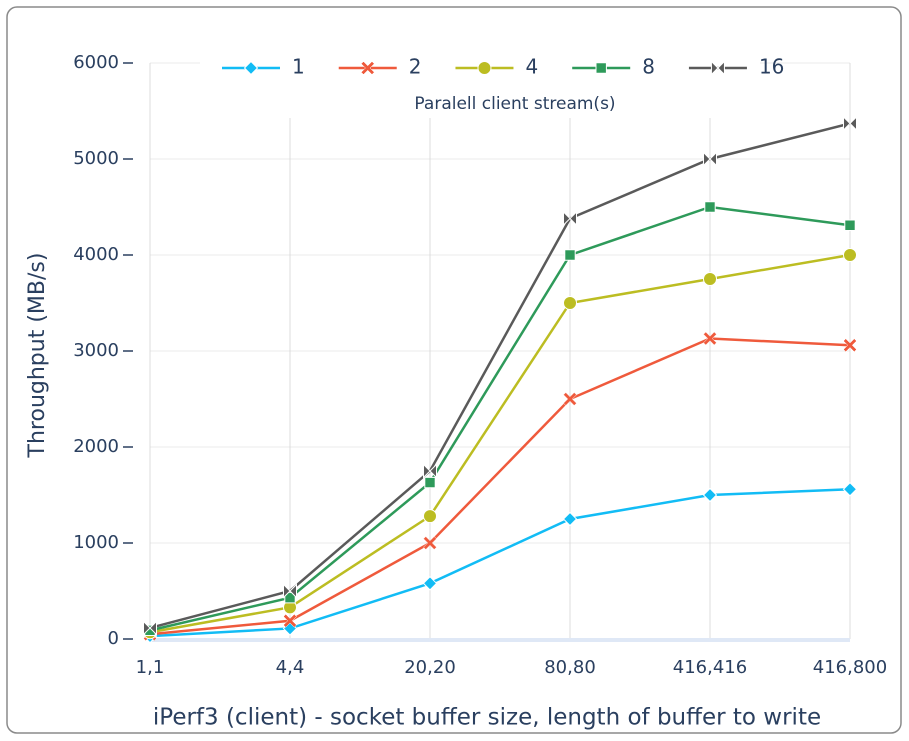 The image size is (909, 741). Describe the element at coordinates (37, 356) in the screenshot. I see `y-axis-title: Throughput (MB/s)` at that location.